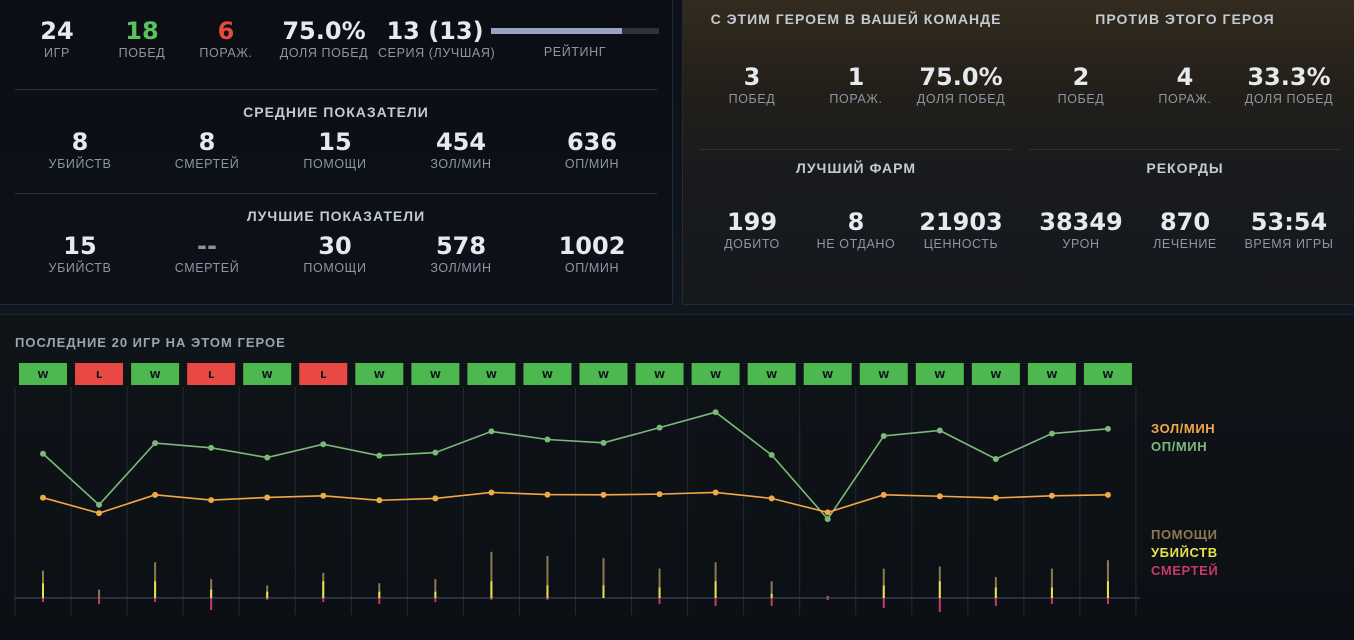 The width and height of the screenshot is (1354, 640). What do you see at coordinates (592, 253) in the screenshot?
I see `best-stat: 1002 ОП/МИН` at bounding box center [592, 253].